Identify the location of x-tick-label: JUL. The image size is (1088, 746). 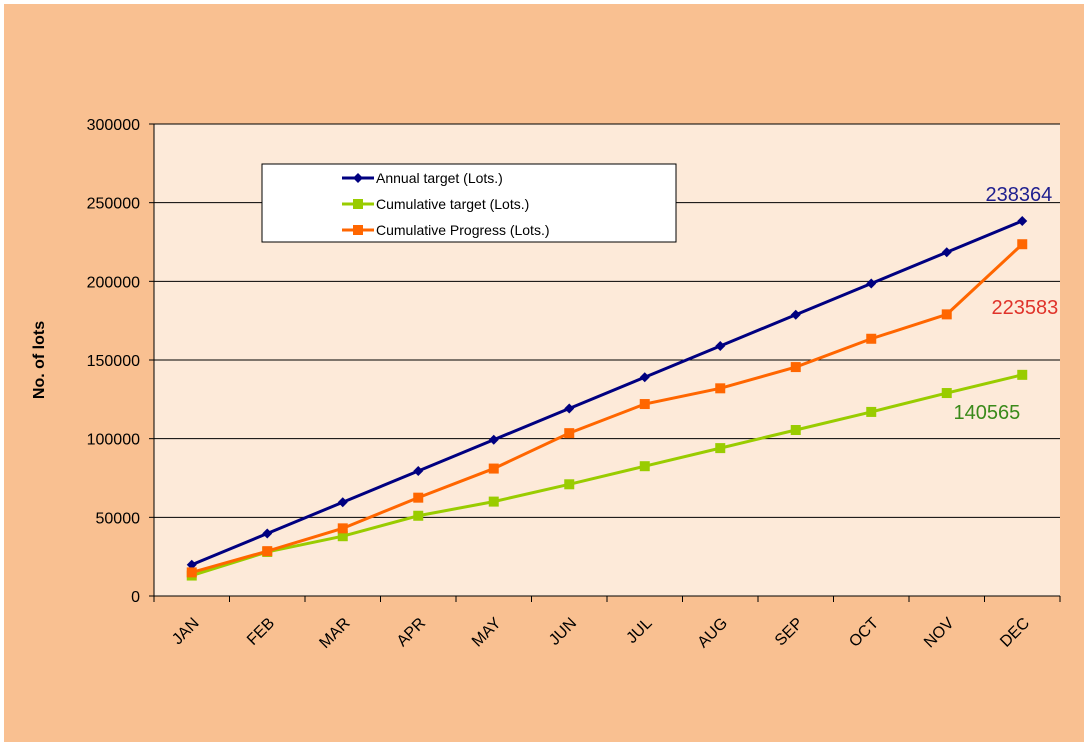
(639, 631).